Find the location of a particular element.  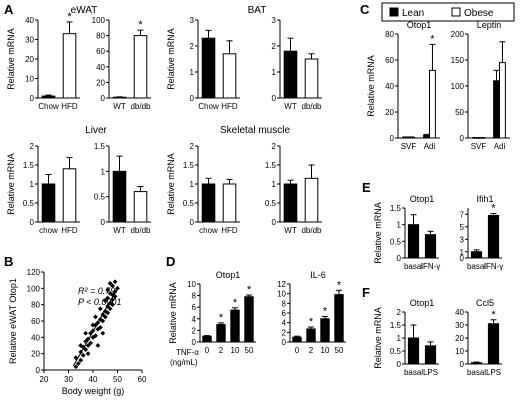

x-tick-label: 10 is located at coordinates (325, 350).